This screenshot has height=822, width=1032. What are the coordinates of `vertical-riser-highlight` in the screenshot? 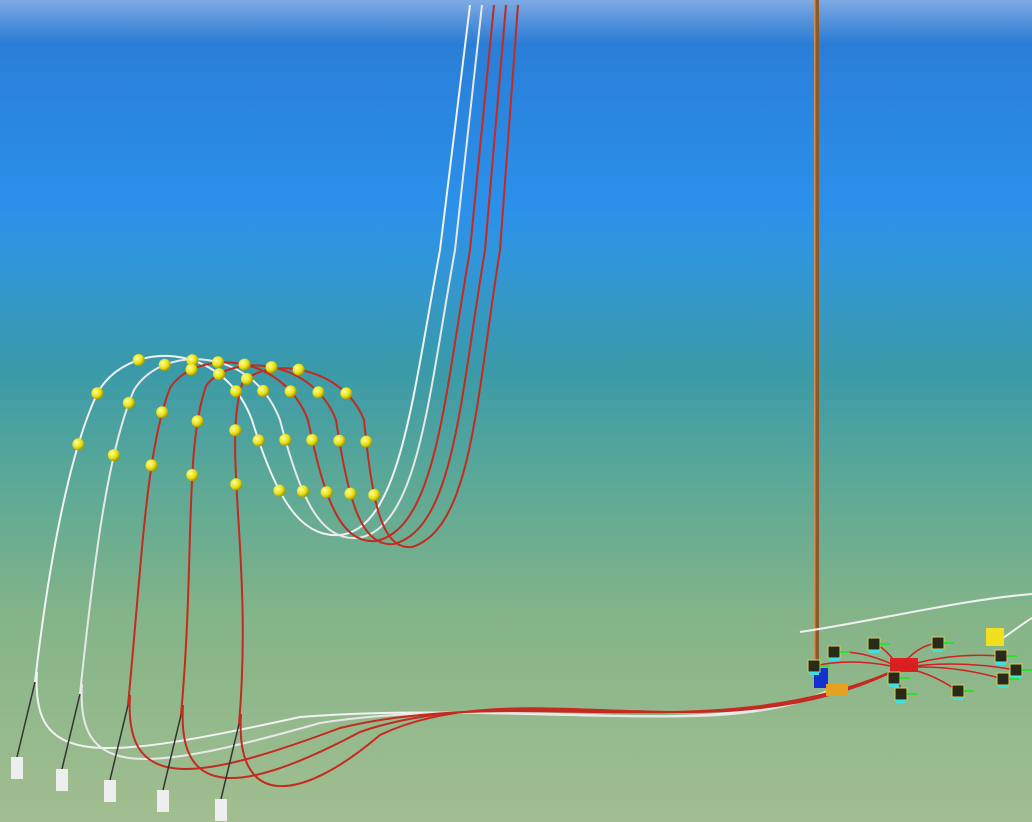 It's located at (815, 340).